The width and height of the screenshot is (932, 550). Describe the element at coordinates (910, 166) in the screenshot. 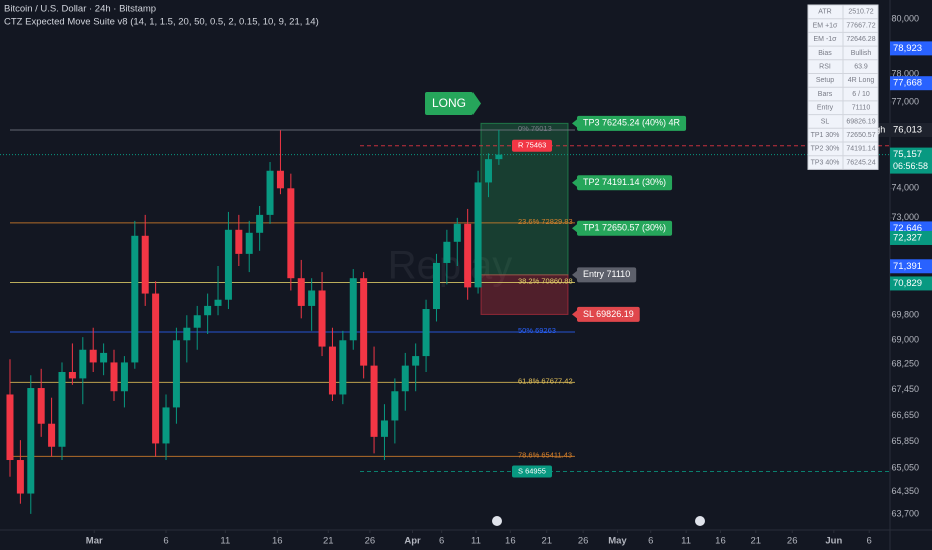

I see `price-badge-time: 06:56:58` at that location.